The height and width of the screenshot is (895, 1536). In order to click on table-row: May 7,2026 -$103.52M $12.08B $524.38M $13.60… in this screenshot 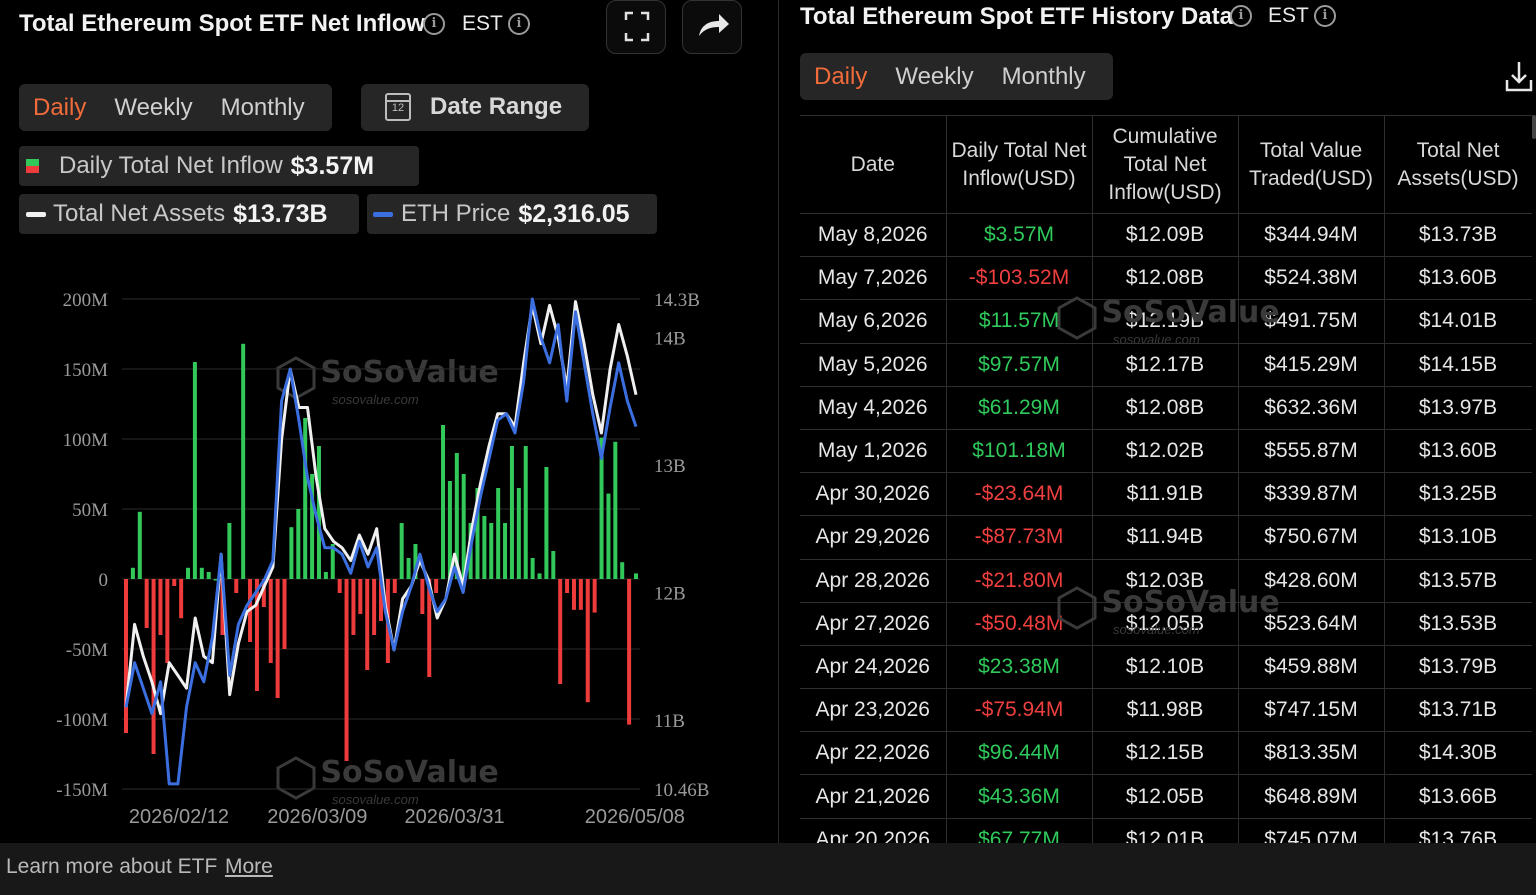, I will do `click(1166, 278)`.